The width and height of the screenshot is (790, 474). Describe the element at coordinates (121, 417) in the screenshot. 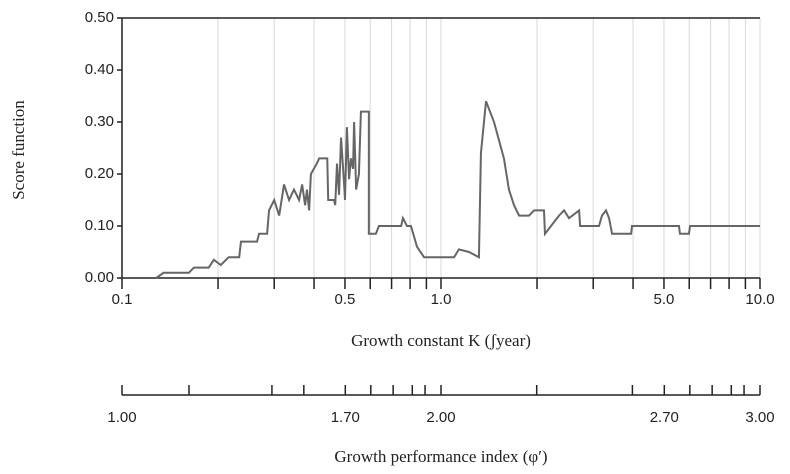

I see `x2-tick-label: 1.00` at that location.